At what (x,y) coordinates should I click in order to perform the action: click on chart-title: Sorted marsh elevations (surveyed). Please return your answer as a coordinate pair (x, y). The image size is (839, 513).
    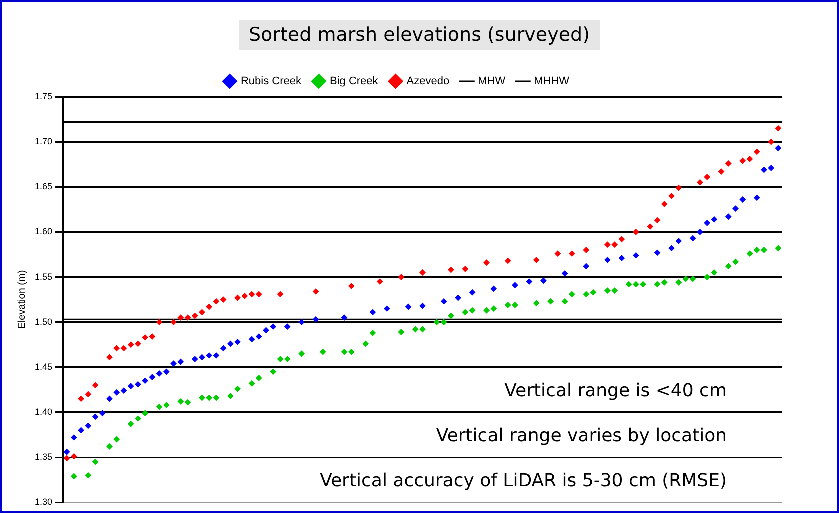
    Looking at the image, I should click on (419, 35).